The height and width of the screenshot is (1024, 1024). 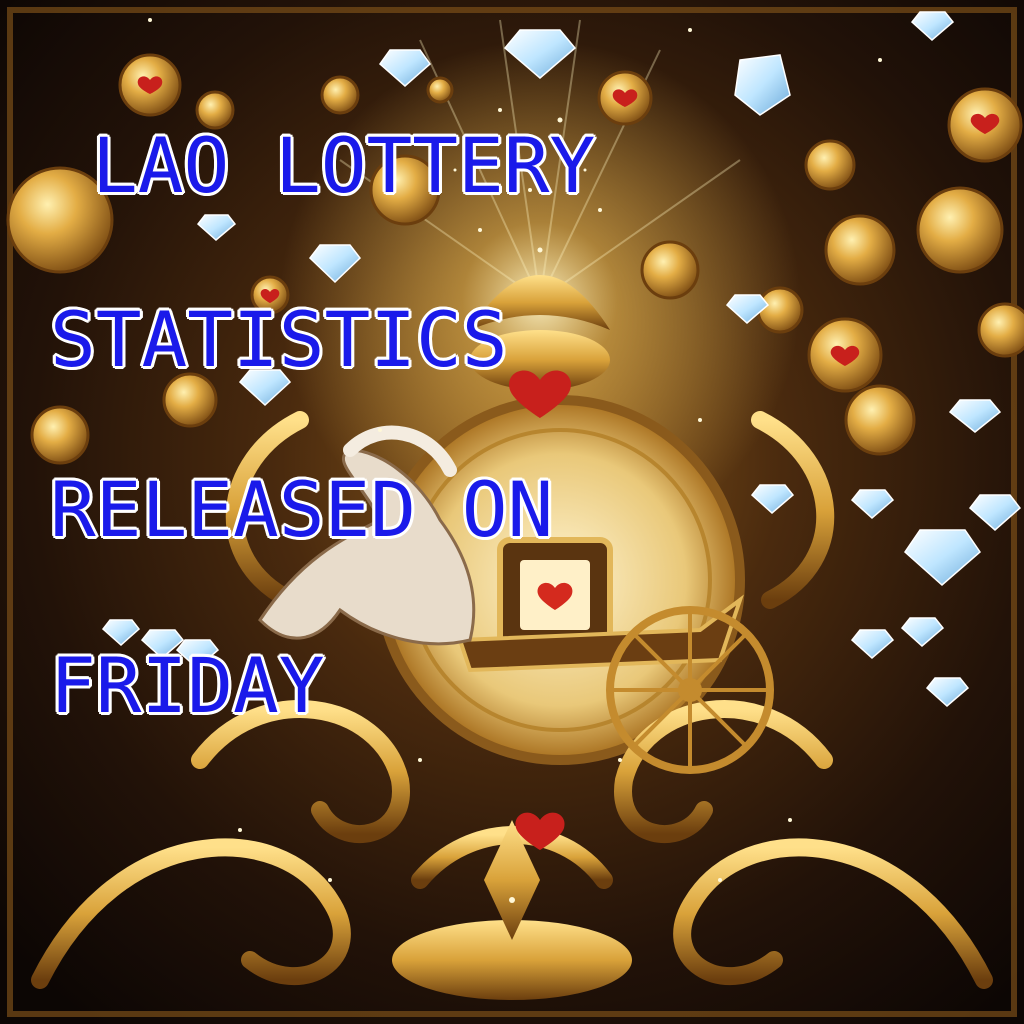 I want to click on headline-line-2: STATISTICS, so click(x=279, y=339).